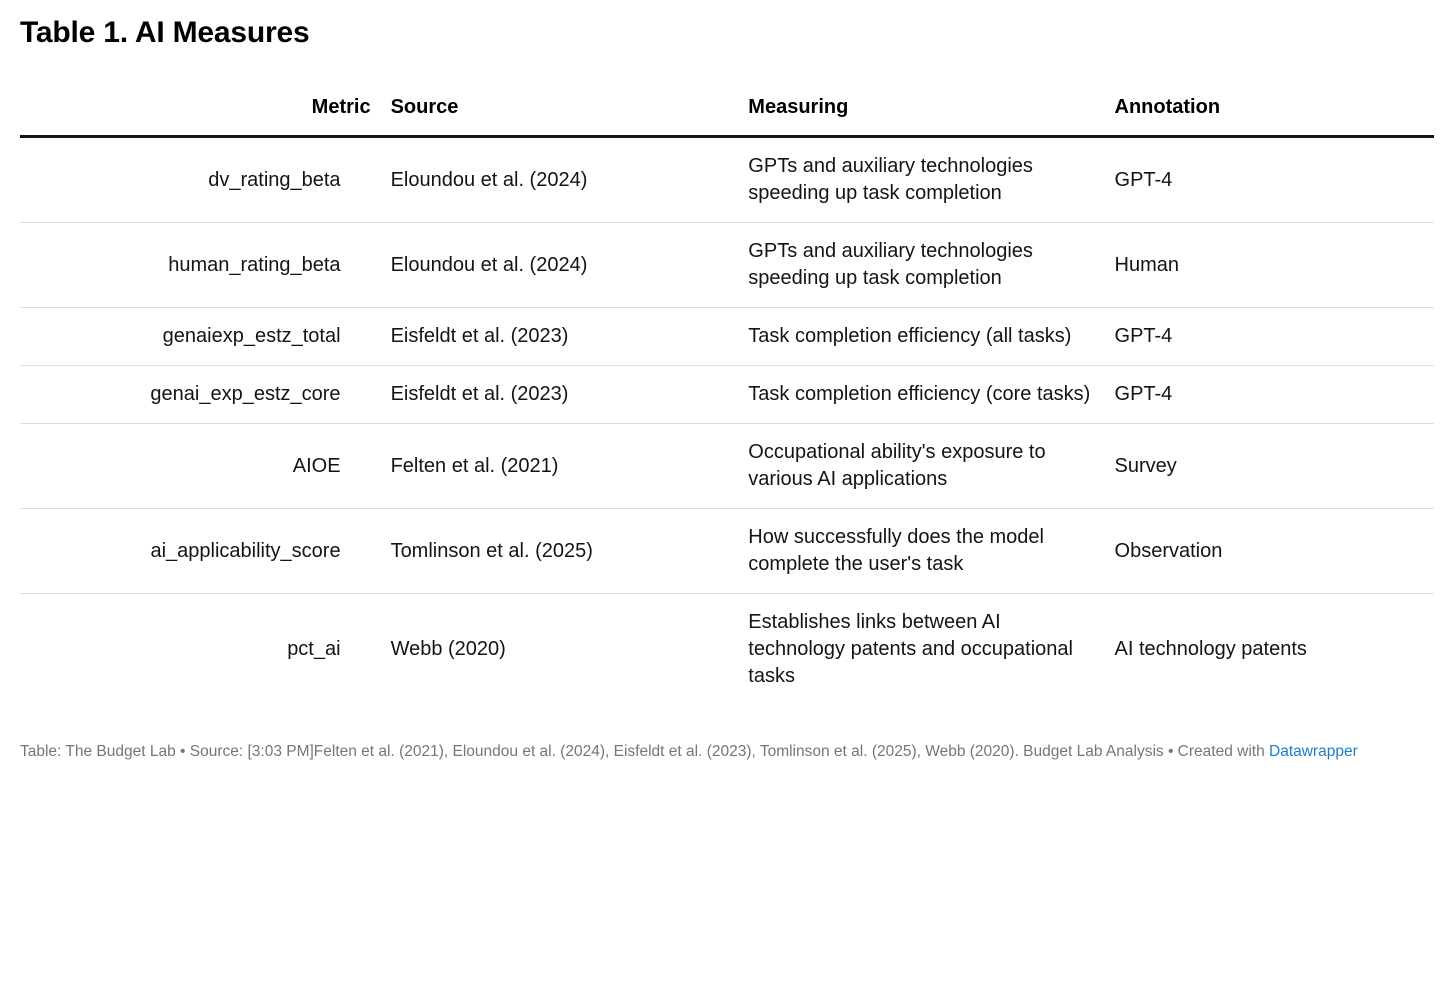 The height and width of the screenshot is (996, 1456). What do you see at coordinates (200, 466) in the screenshot?
I see `cell-metric: AIOE` at bounding box center [200, 466].